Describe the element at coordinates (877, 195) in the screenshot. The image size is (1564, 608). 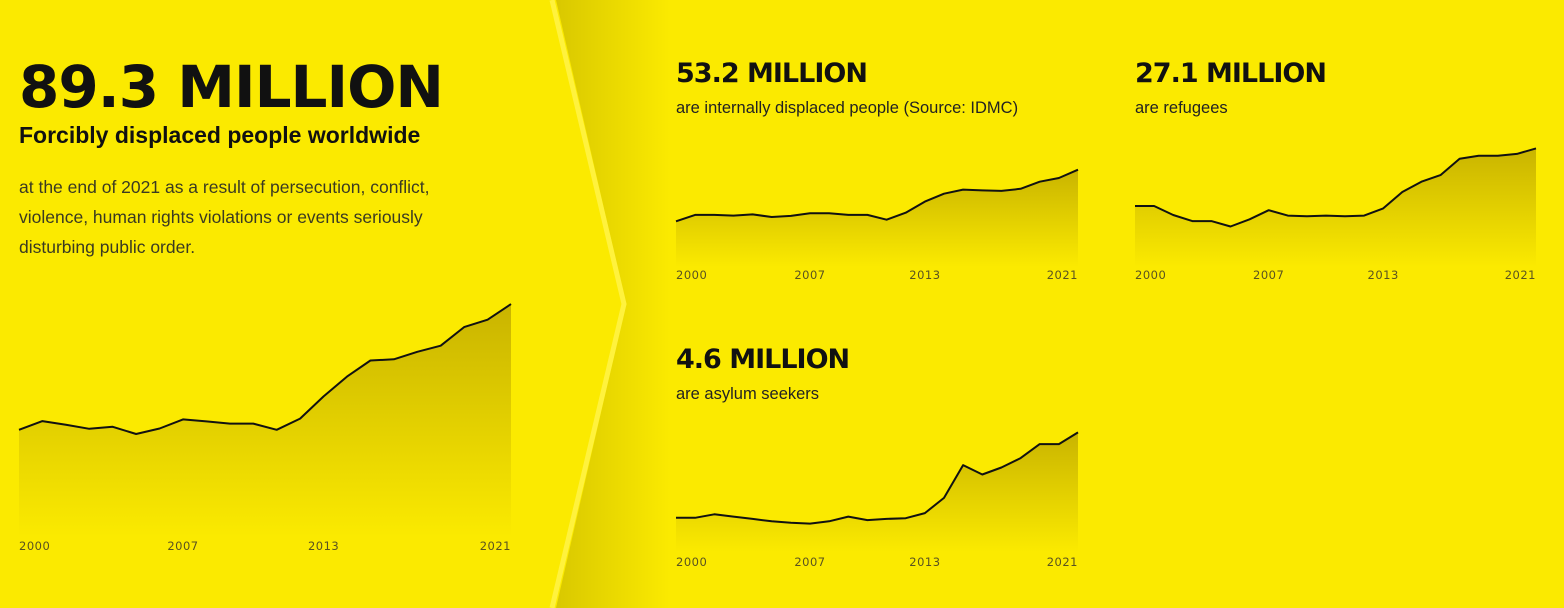
I see `chart-line-idp` at that location.